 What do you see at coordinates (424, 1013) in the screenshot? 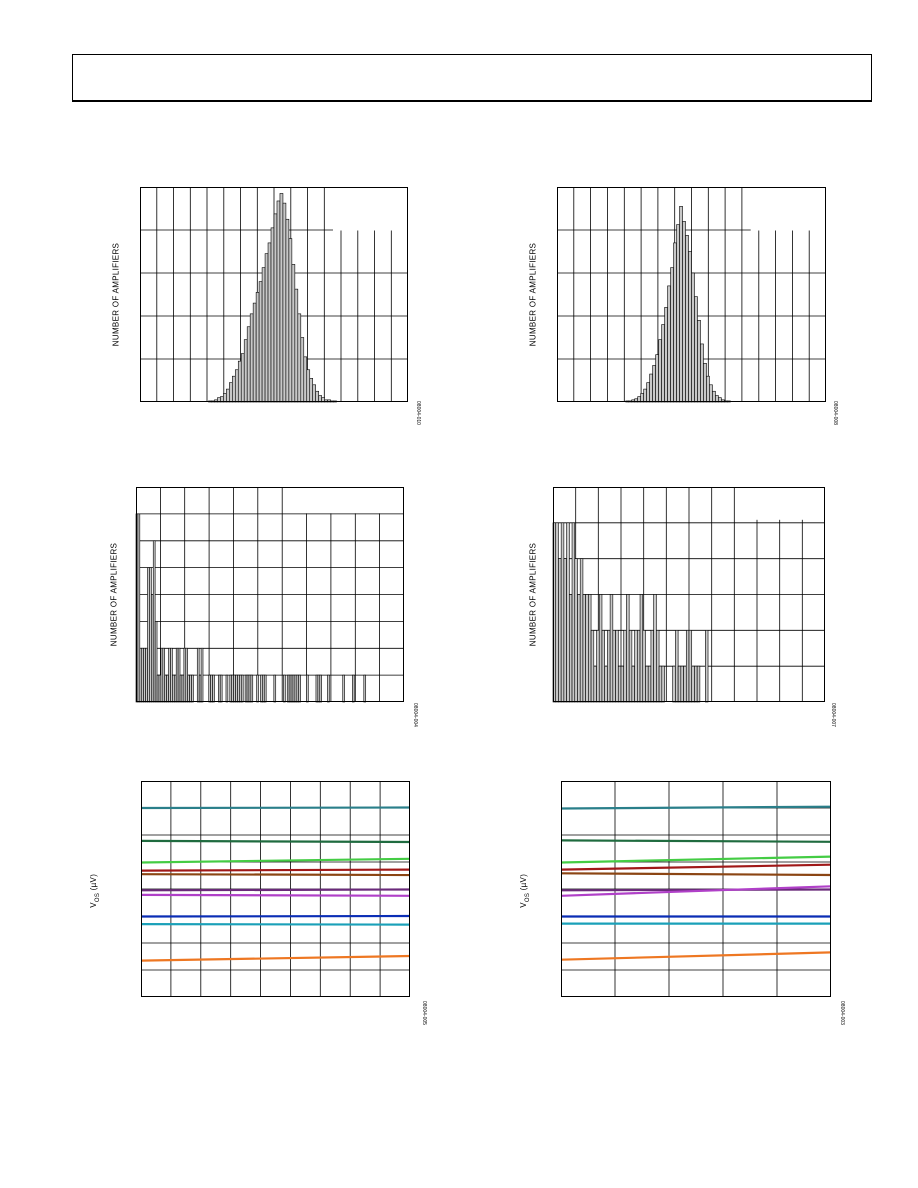
I see `figure-id: 08004-005` at bounding box center [424, 1013].